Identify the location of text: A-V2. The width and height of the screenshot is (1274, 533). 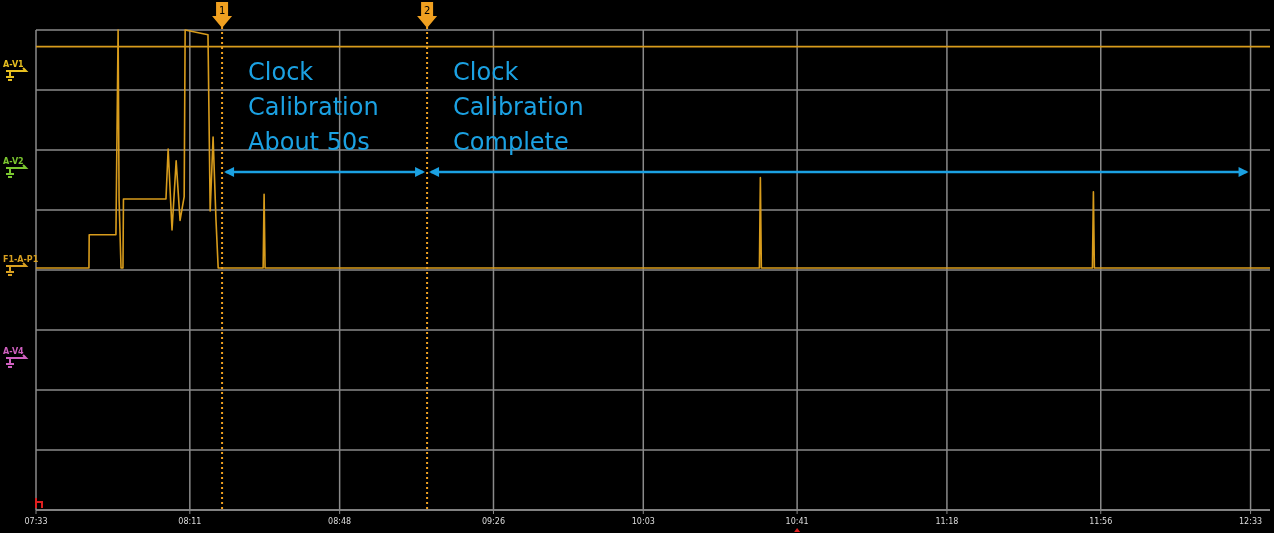
(13, 161).